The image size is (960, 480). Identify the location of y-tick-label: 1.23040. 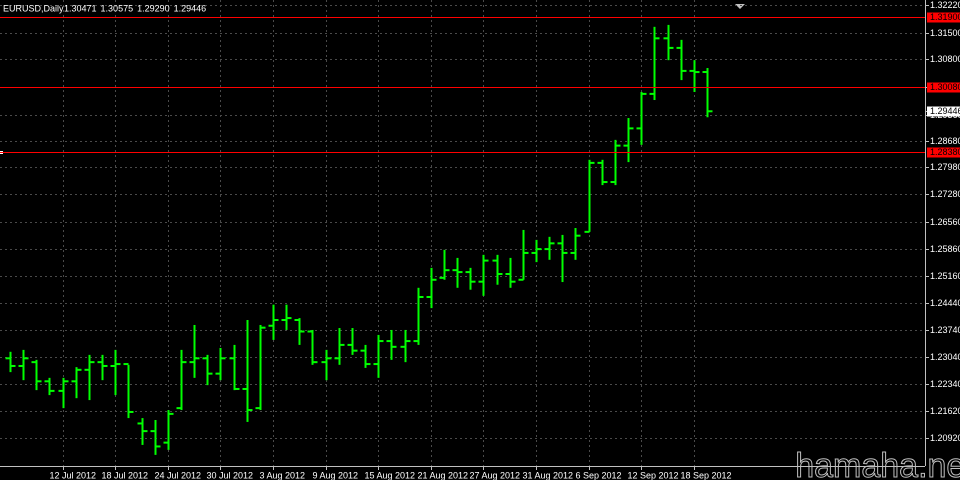
(945, 357).